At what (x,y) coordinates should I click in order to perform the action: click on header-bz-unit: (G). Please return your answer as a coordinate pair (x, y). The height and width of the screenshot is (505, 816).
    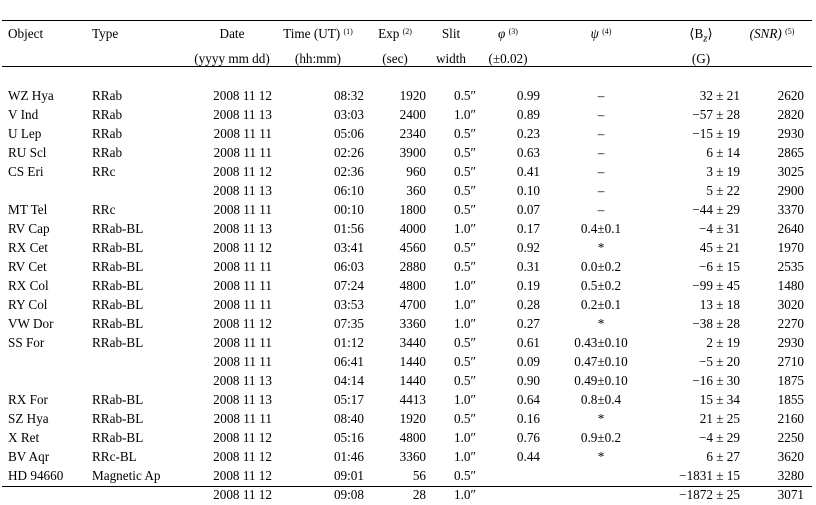
    Looking at the image, I should click on (701, 58).